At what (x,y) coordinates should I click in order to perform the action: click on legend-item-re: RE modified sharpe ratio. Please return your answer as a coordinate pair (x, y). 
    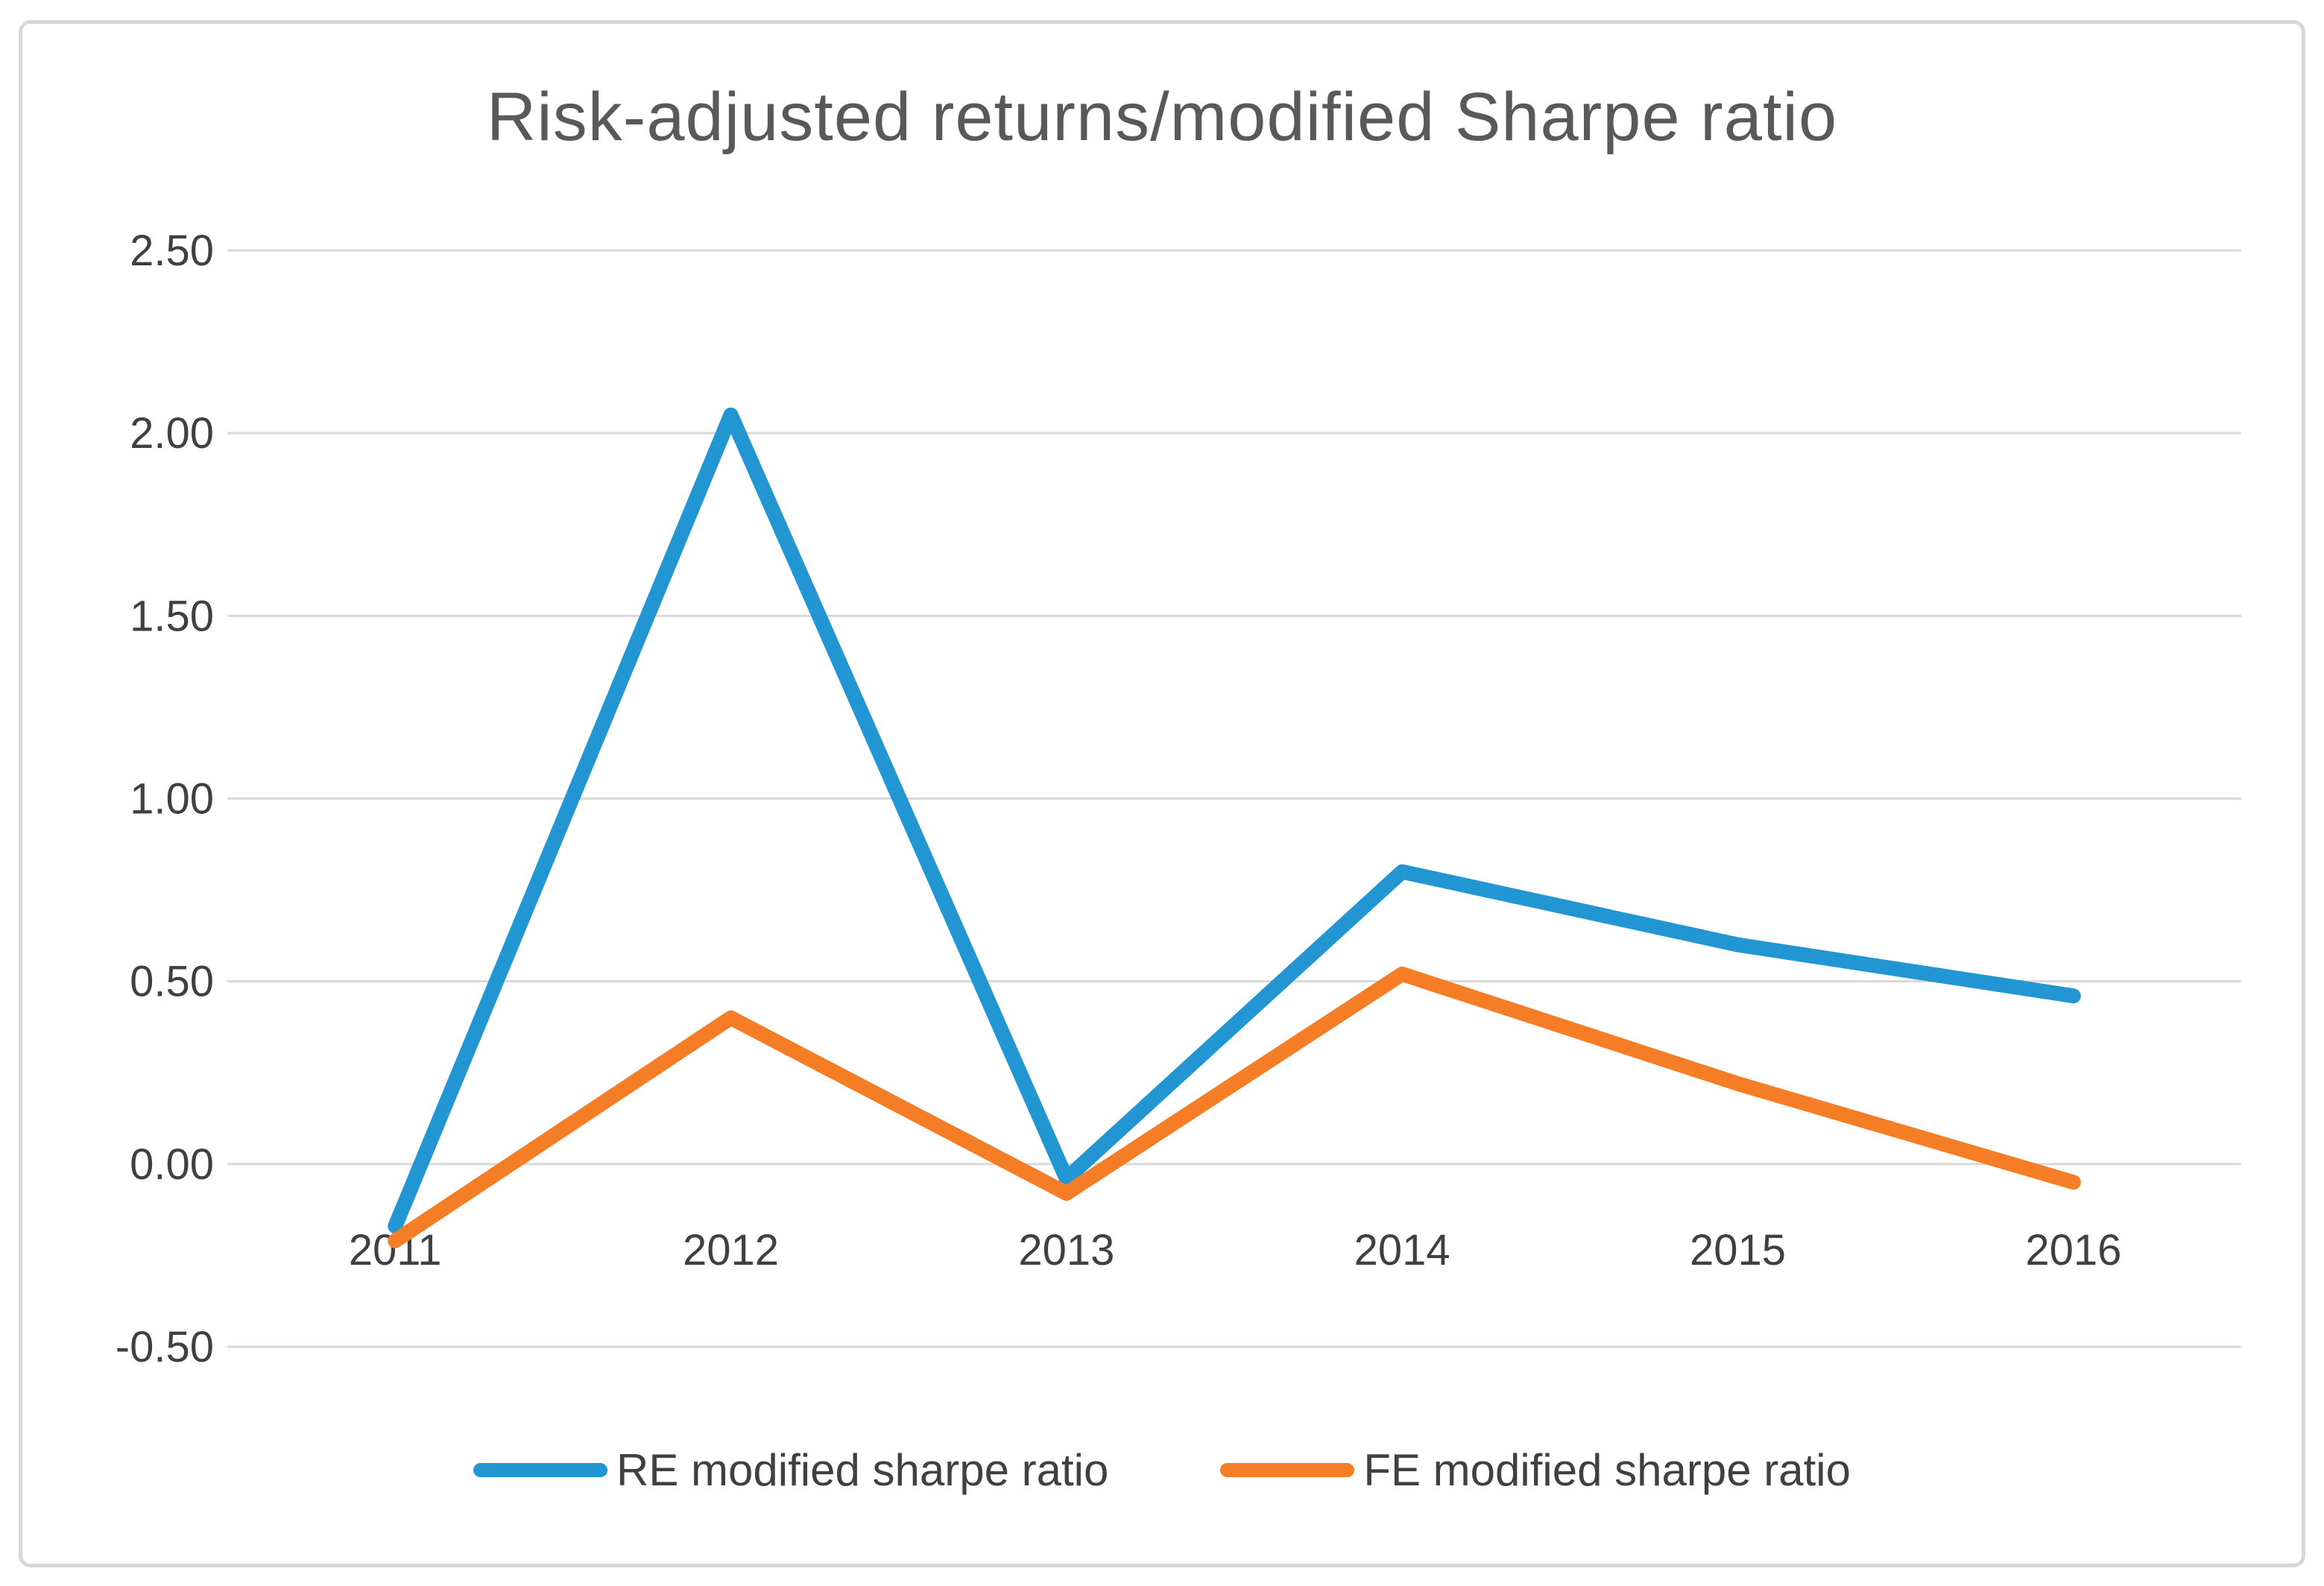
    Looking at the image, I should click on (791, 1470).